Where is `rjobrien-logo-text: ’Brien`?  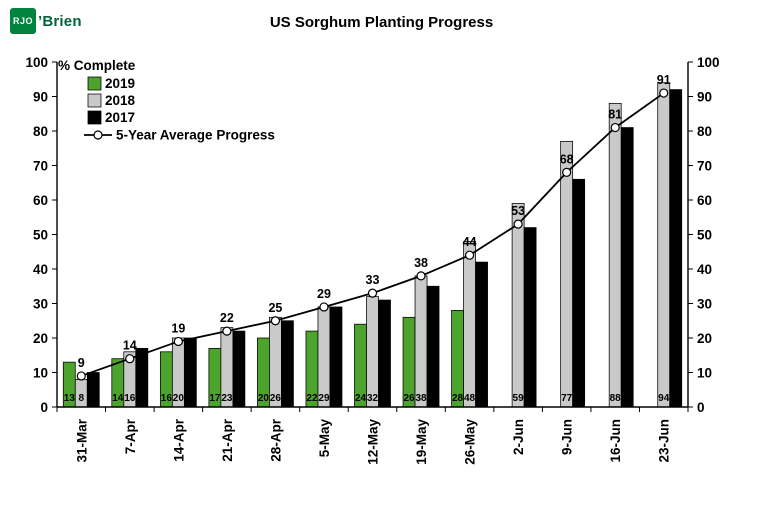
rjobrien-logo-text: ’Brien is located at coordinates (60, 21).